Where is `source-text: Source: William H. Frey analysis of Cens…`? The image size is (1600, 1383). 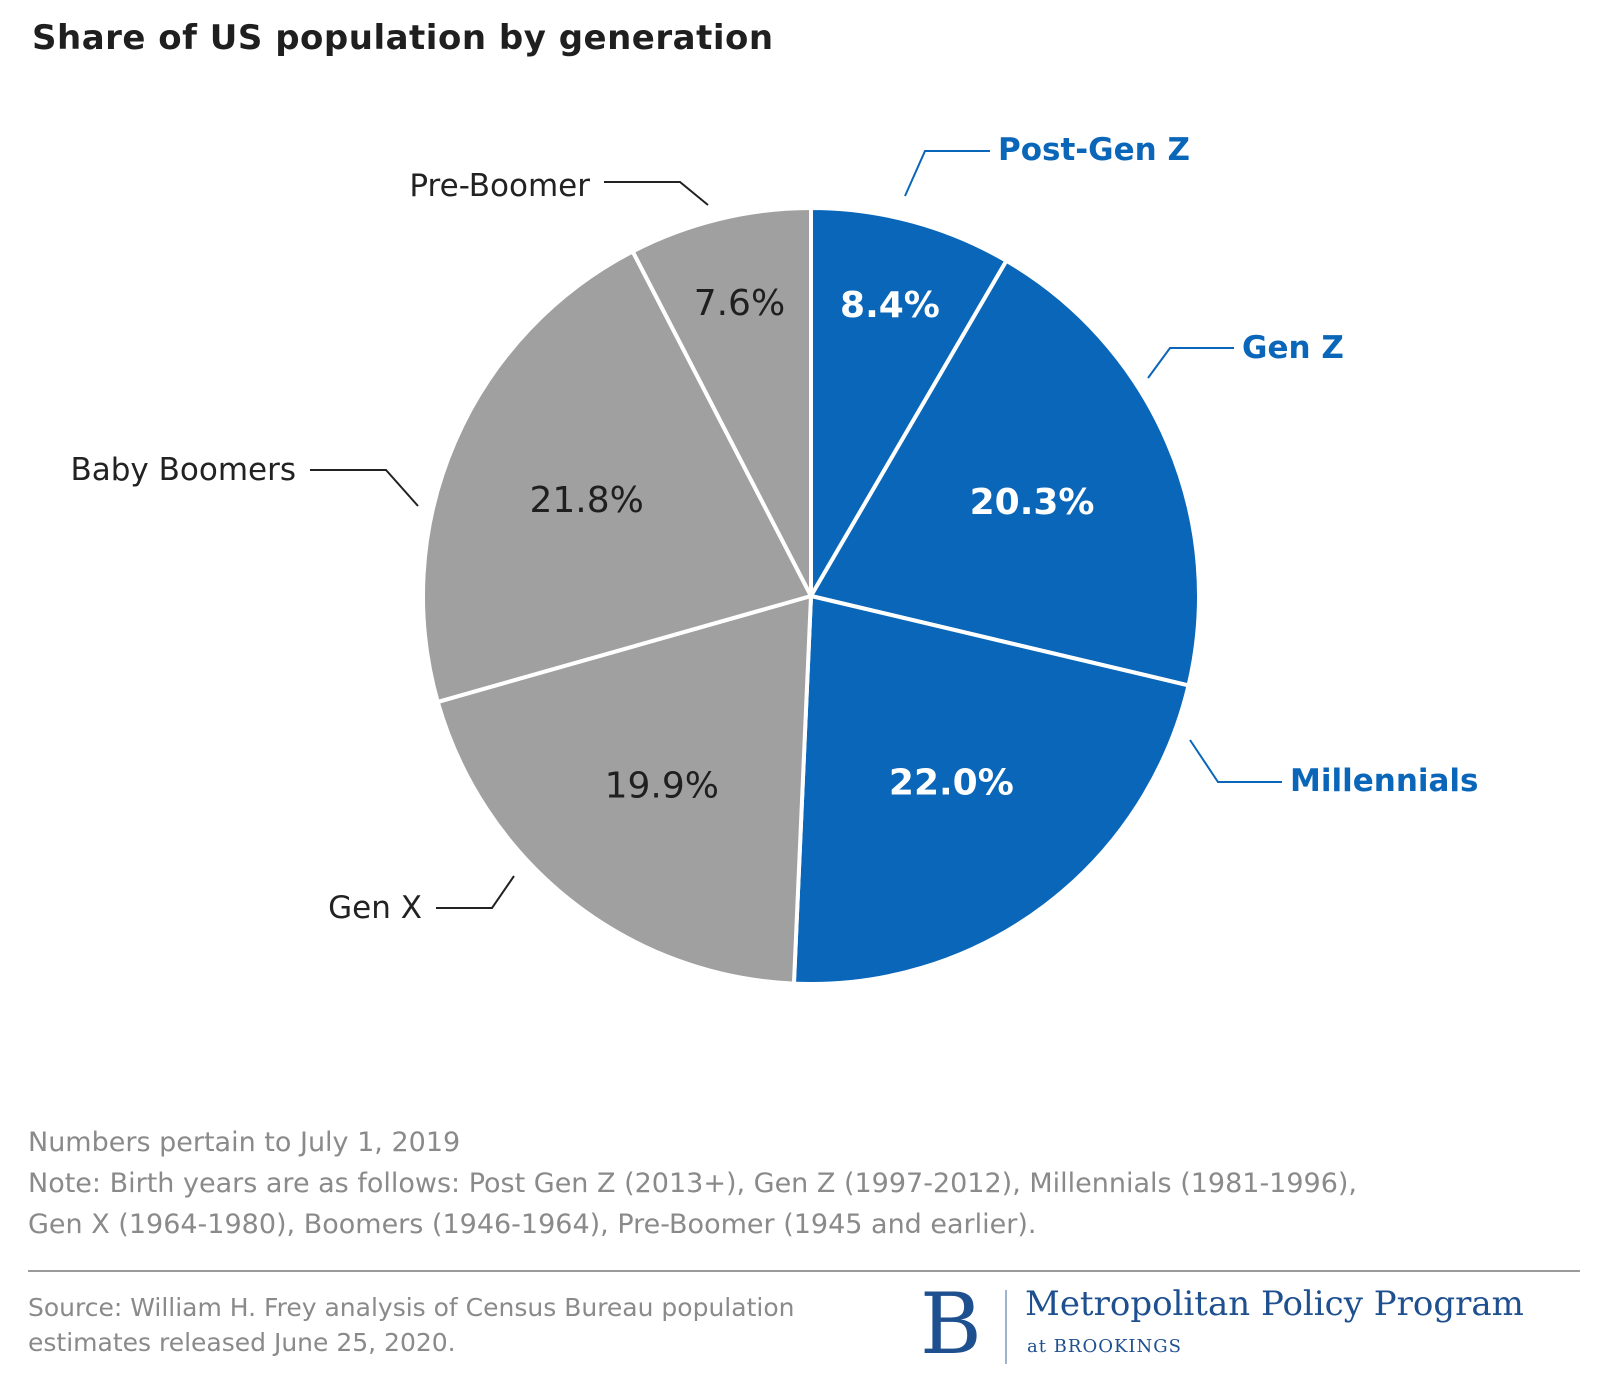
source-text: Source: William H. Frey analysis of Cens… is located at coordinates (411, 1325).